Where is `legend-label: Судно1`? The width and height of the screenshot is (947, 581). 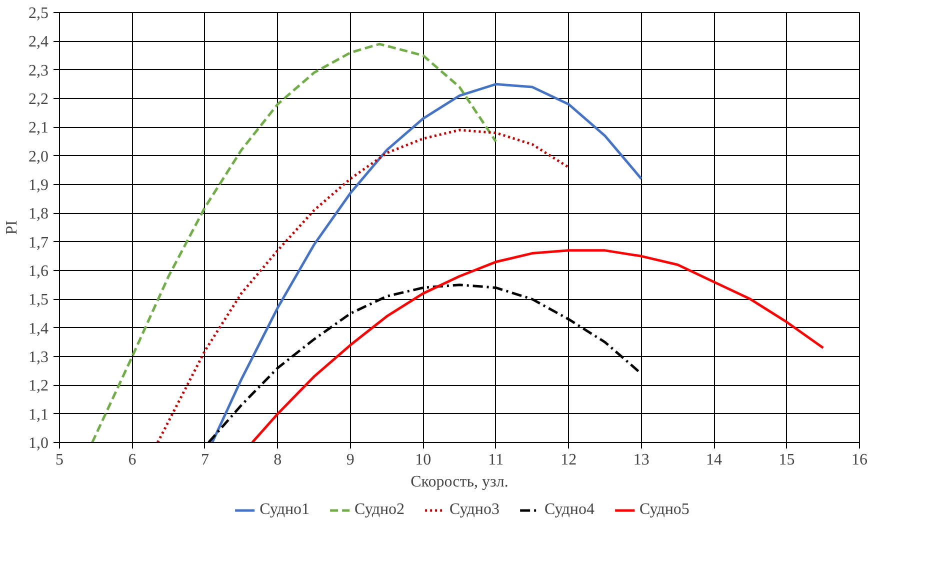 legend-label: Судно1 is located at coordinates (285, 510).